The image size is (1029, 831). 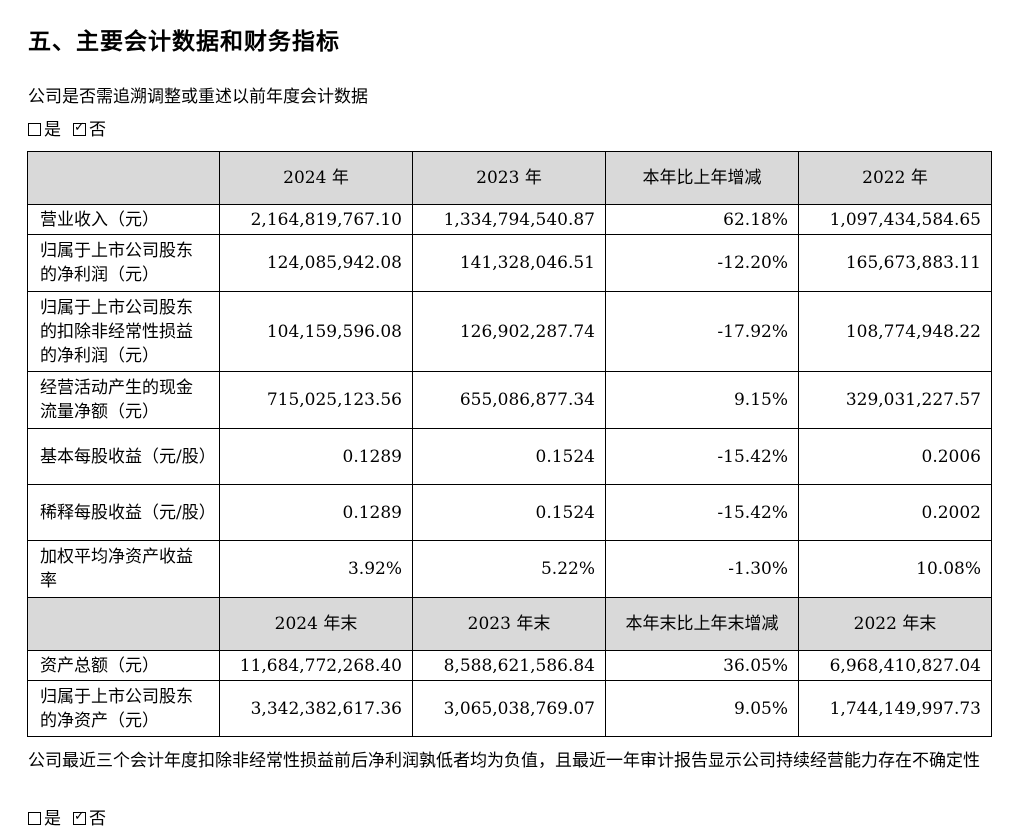 I want to click on restate-question: 公司是否需追溯调整或重述以前年度会计数据, so click(x=198, y=97).